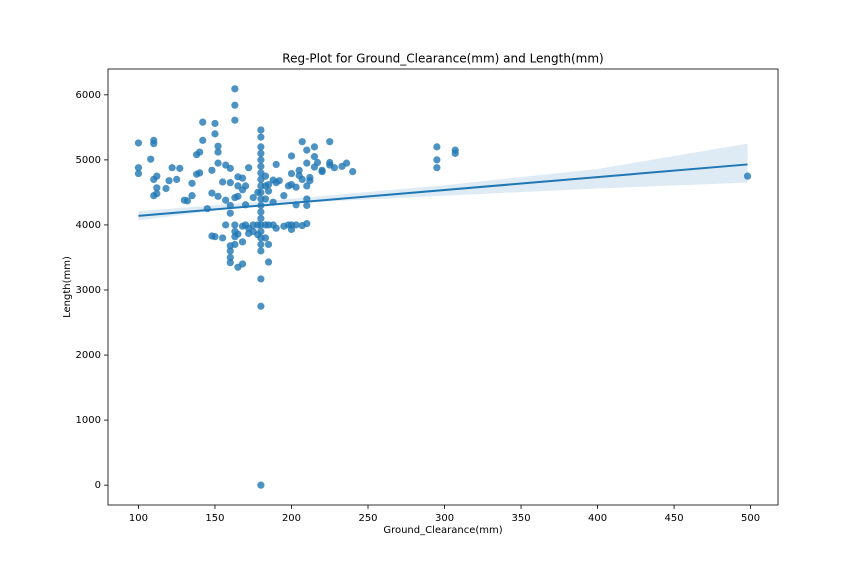 The height and width of the screenshot is (580, 864). What do you see at coordinates (88, 290) in the screenshot?
I see `y-tick-label: 3000` at bounding box center [88, 290].